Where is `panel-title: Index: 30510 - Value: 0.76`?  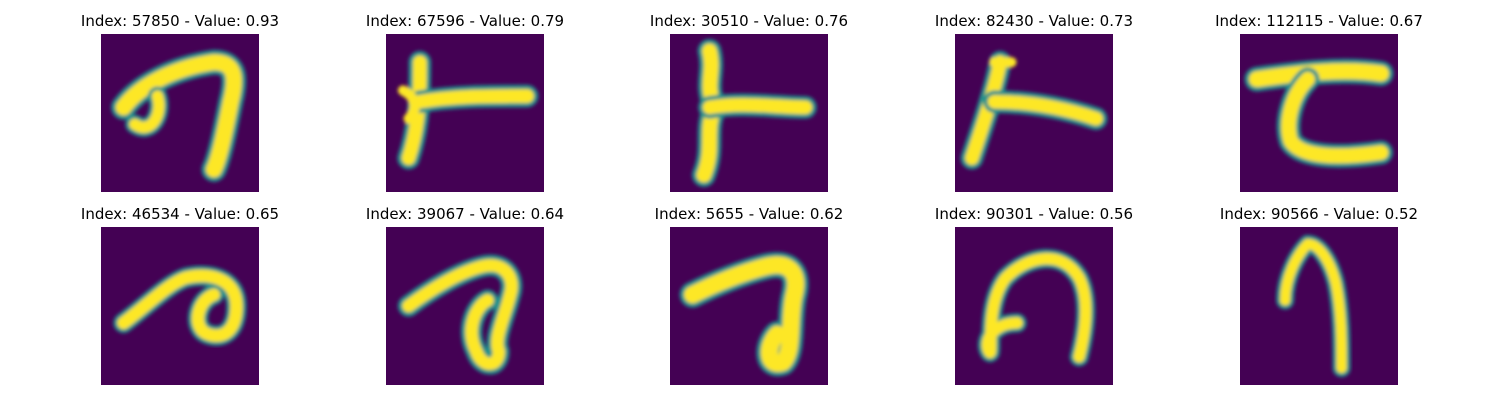
panel-title: Index: 30510 - Value: 0.76 is located at coordinates (749, 21).